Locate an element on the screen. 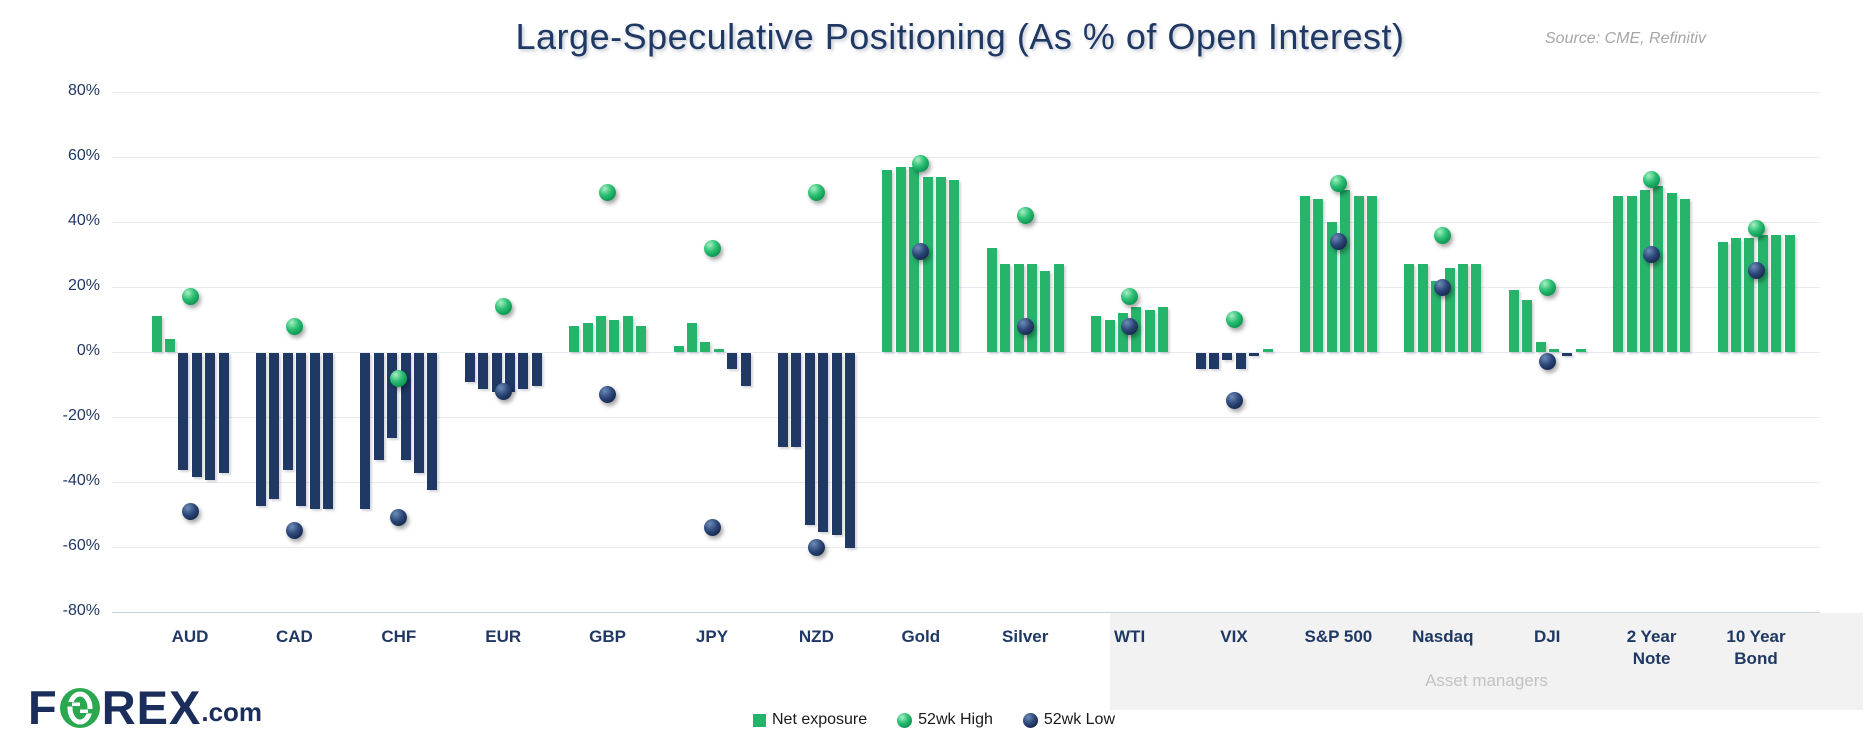  y-axis-tick-label: 0% is located at coordinates (88, 350).